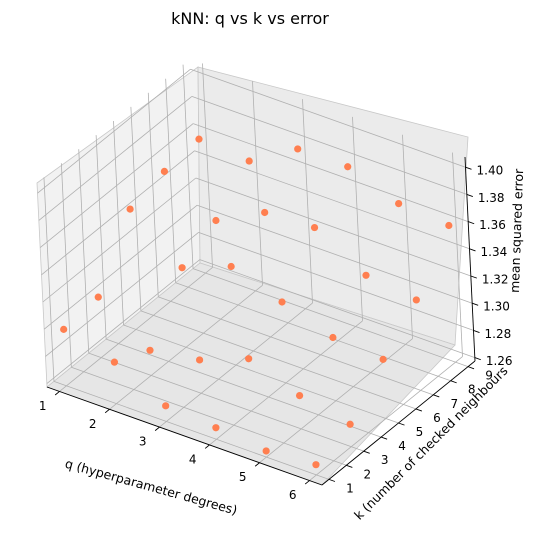 The width and height of the screenshot is (539, 542). I want to click on z-tick-label: 1.34, so click(494, 252).